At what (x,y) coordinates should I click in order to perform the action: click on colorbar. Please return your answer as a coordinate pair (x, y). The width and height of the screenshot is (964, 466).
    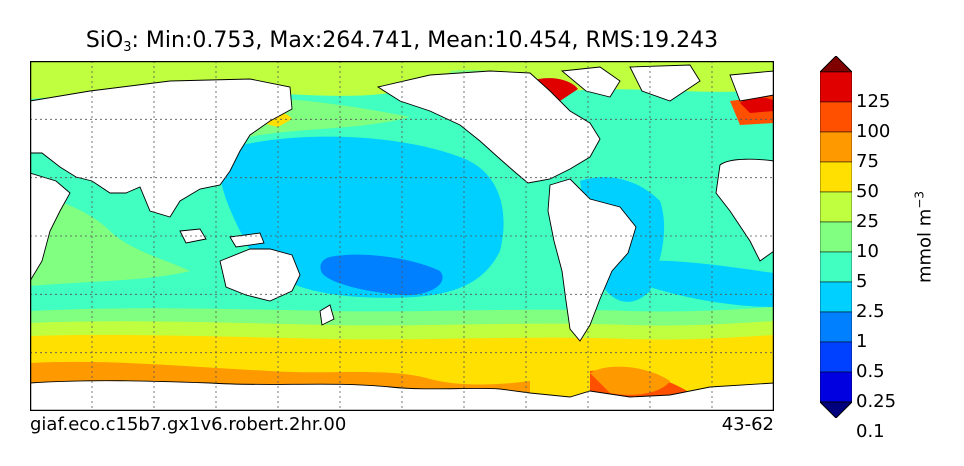
    Looking at the image, I should click on (836, 237).